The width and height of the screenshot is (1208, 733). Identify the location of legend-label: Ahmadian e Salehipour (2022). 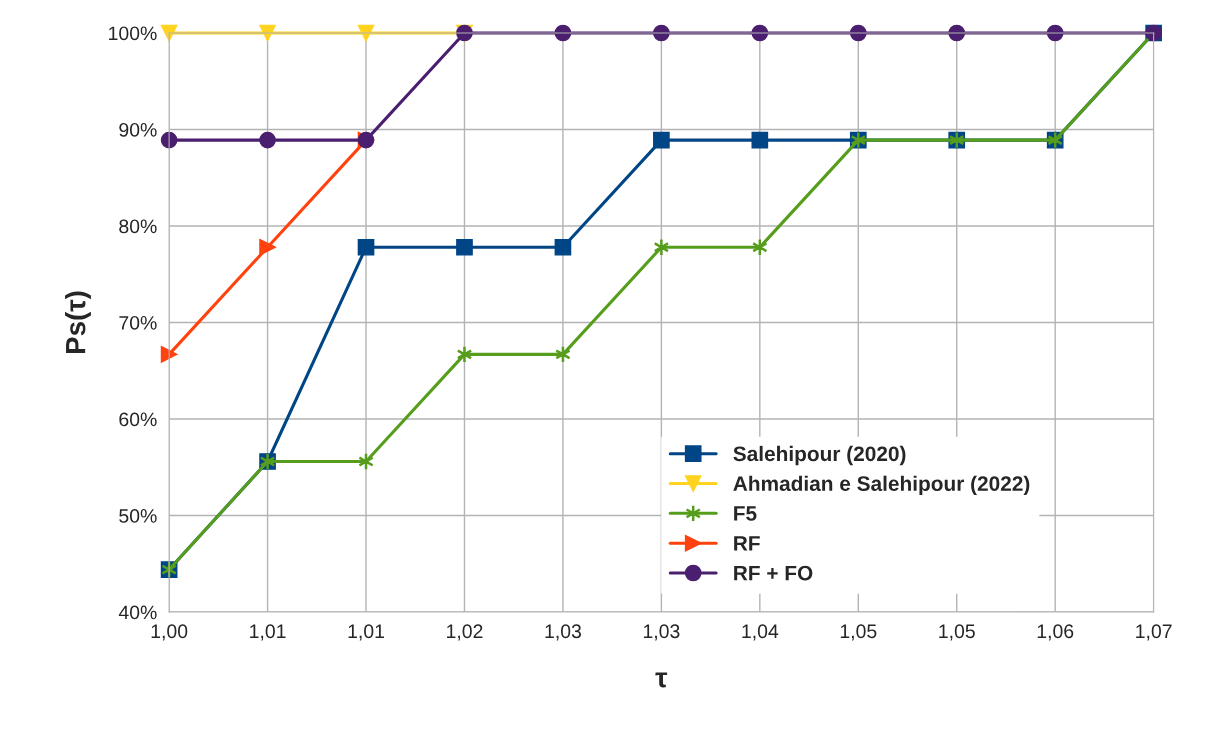
(881, 485).